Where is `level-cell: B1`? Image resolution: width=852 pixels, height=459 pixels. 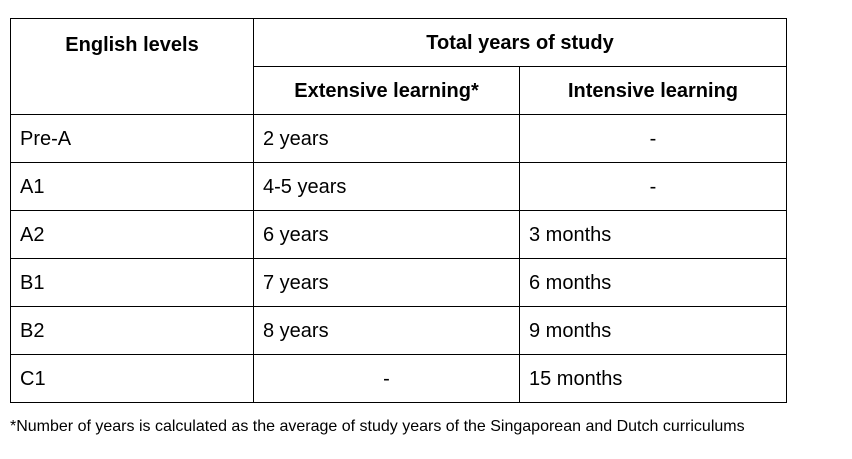
level-cell: B1 is located at coordinates (132, 282).